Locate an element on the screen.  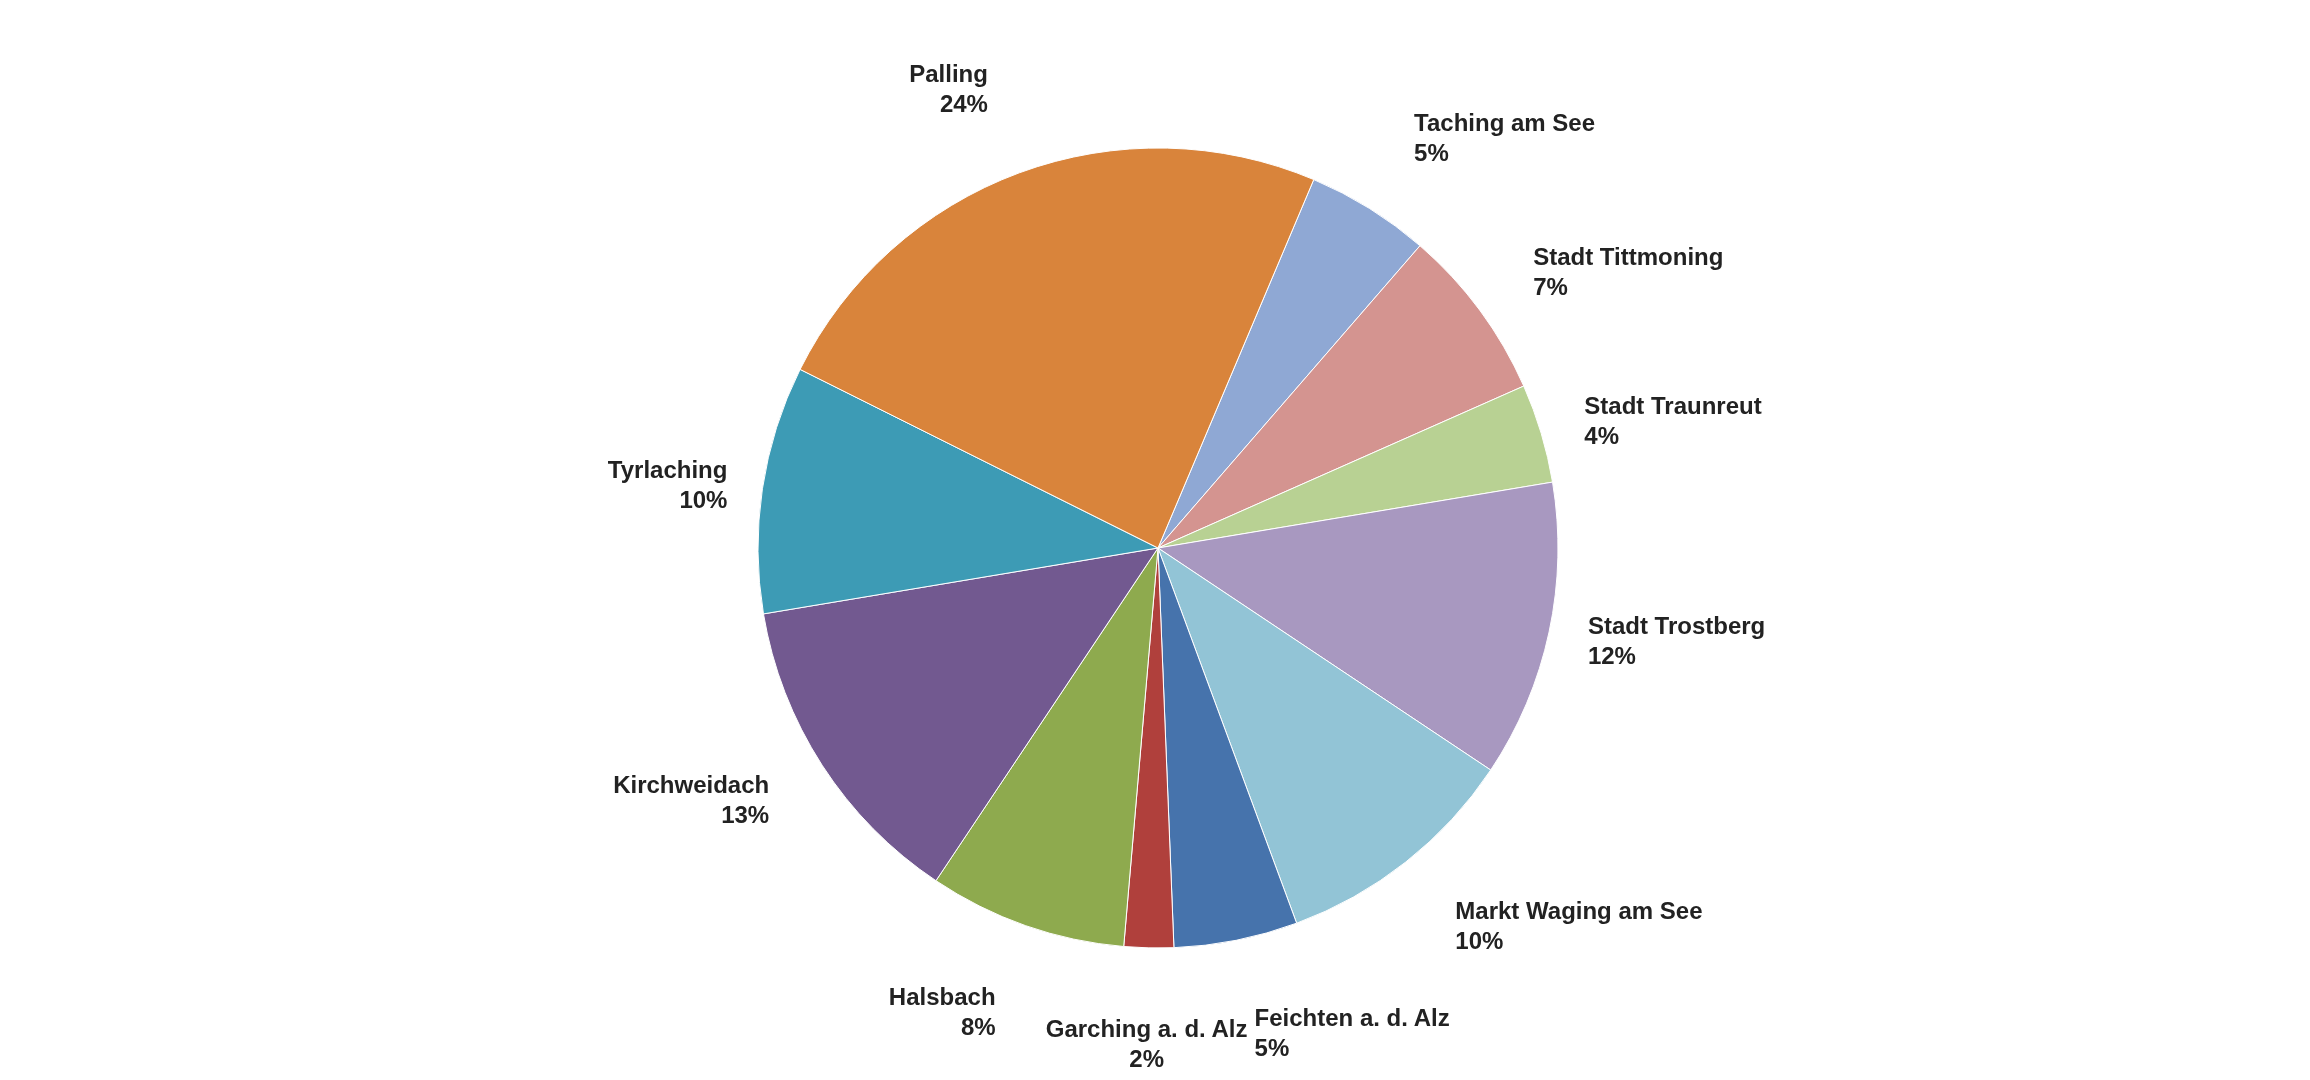
slice-label: Taching am See is located at coordinates (1505, 122).